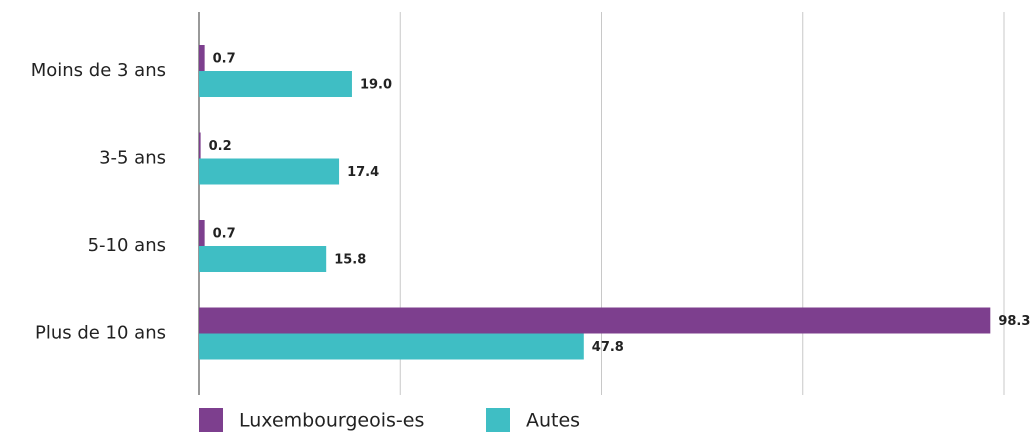  Describe the element at coordinates (132, 158) in the screenshot. I see `y-tick-label: 3-5 ans` at that location.